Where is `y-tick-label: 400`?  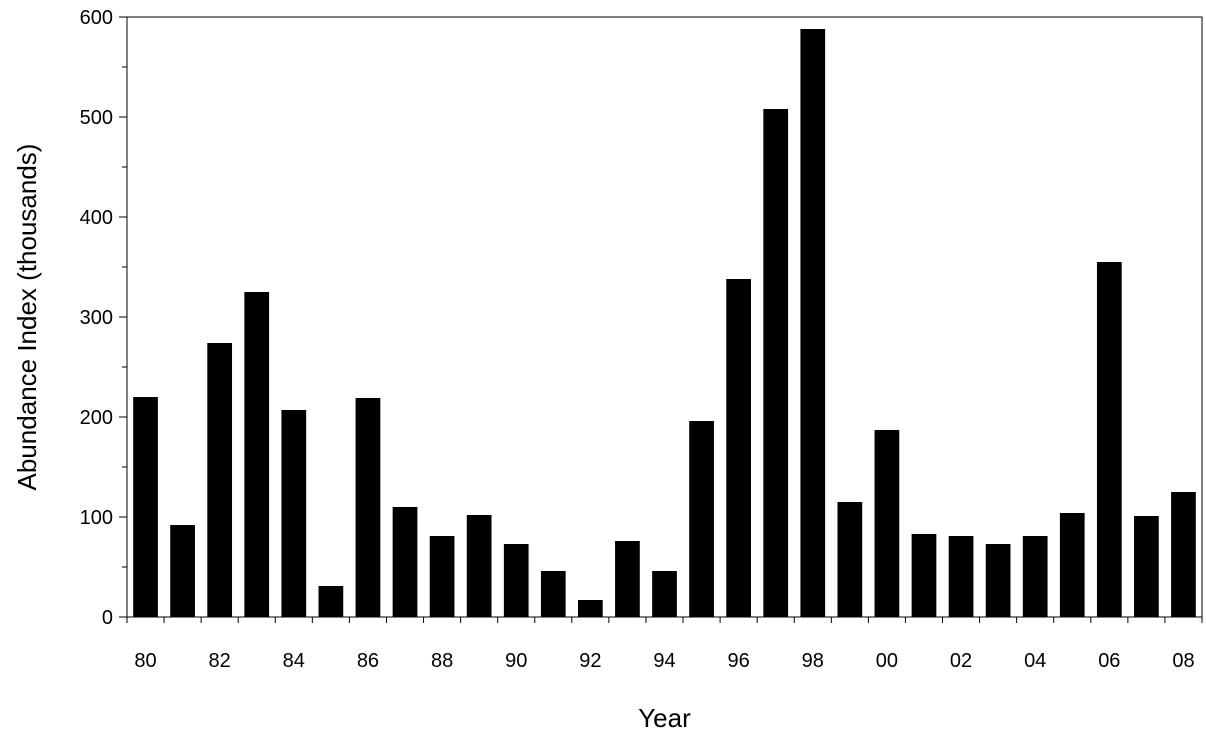
y-tick-label: 400 is located at coordinates (96, 218).